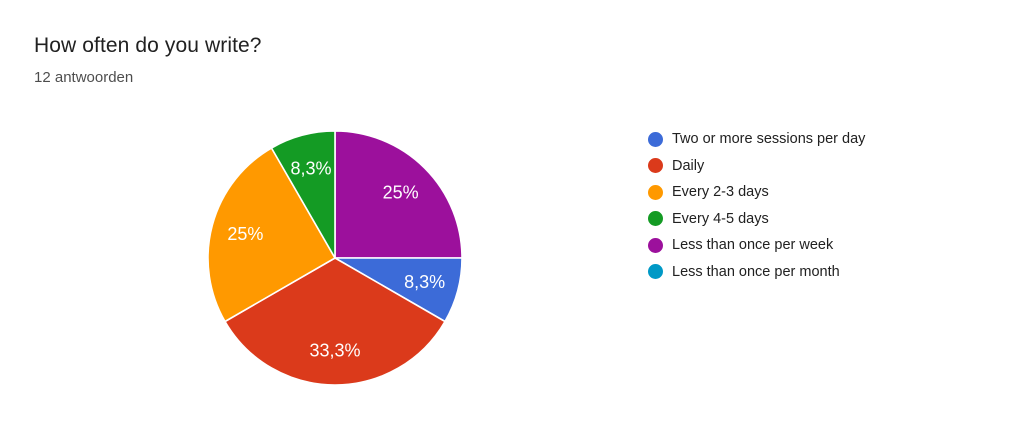 This screenshot has height=430, width=1022. What do you see at coordinates (688, 165) in the screenshot?
I see `legend-item-label: Daily` at bounding box center [688, 165].